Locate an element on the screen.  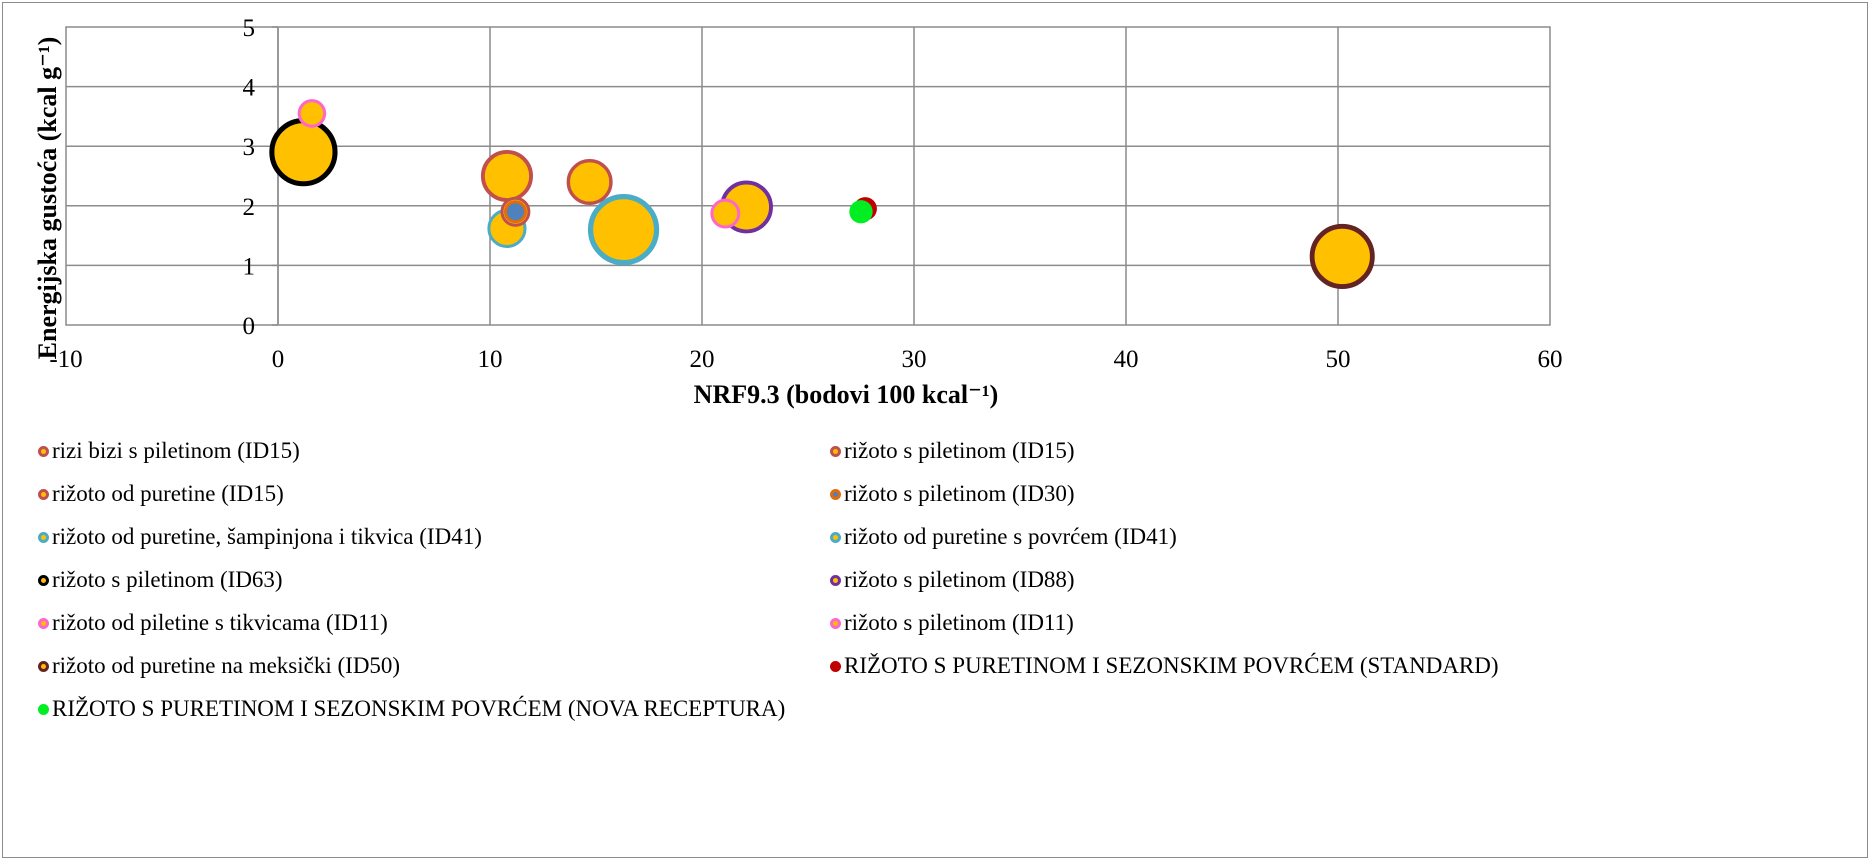
x-tick-label: 0 is located at coordinates (278, 359).